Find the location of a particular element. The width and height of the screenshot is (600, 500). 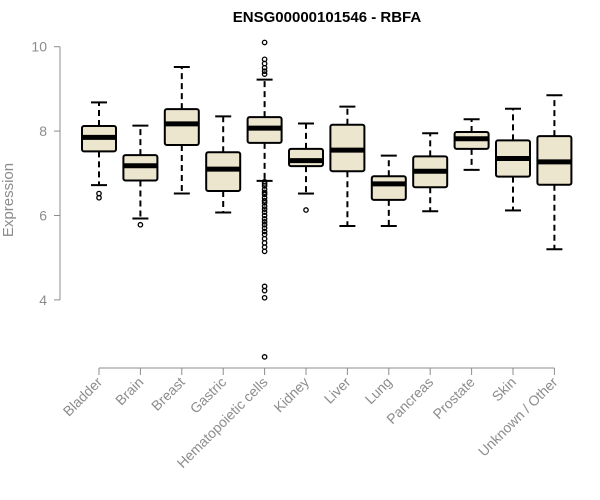

box-hematopoietic-cells is located at coordinates (264, 199).